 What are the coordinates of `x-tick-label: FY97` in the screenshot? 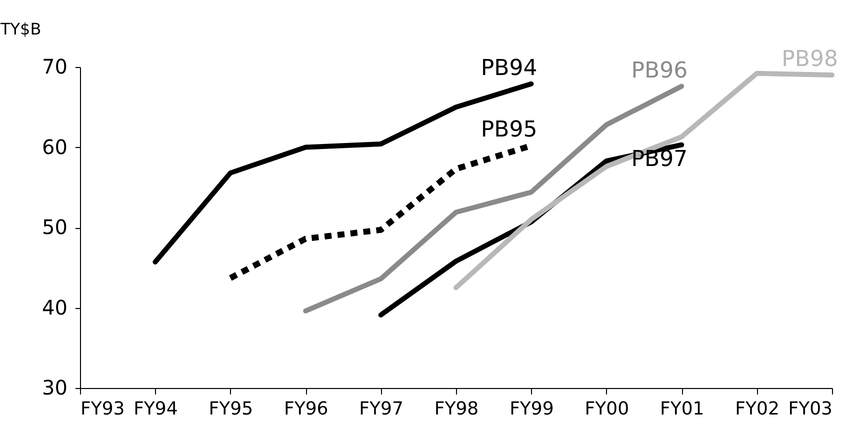 It's located at (381, 409).